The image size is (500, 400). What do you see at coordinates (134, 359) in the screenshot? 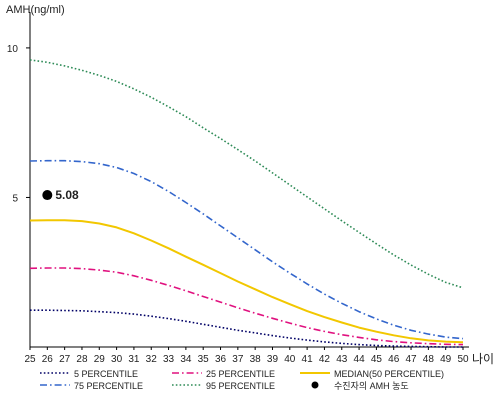
I see `x-tick-label: 31` at bounding box center [134, 359].